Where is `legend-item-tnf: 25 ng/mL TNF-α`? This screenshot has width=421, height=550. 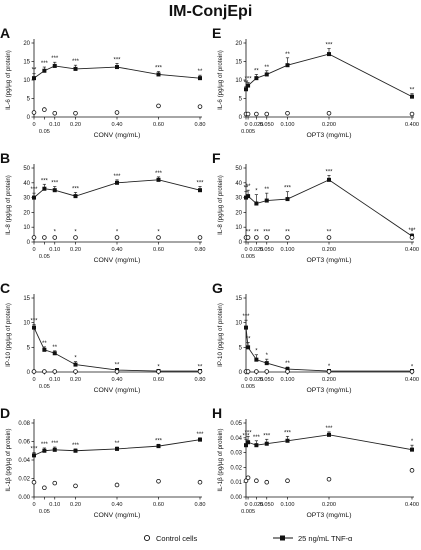
legend-item-tnf: 25 ng/mL TNF-α is located at coordinates (312, 538).